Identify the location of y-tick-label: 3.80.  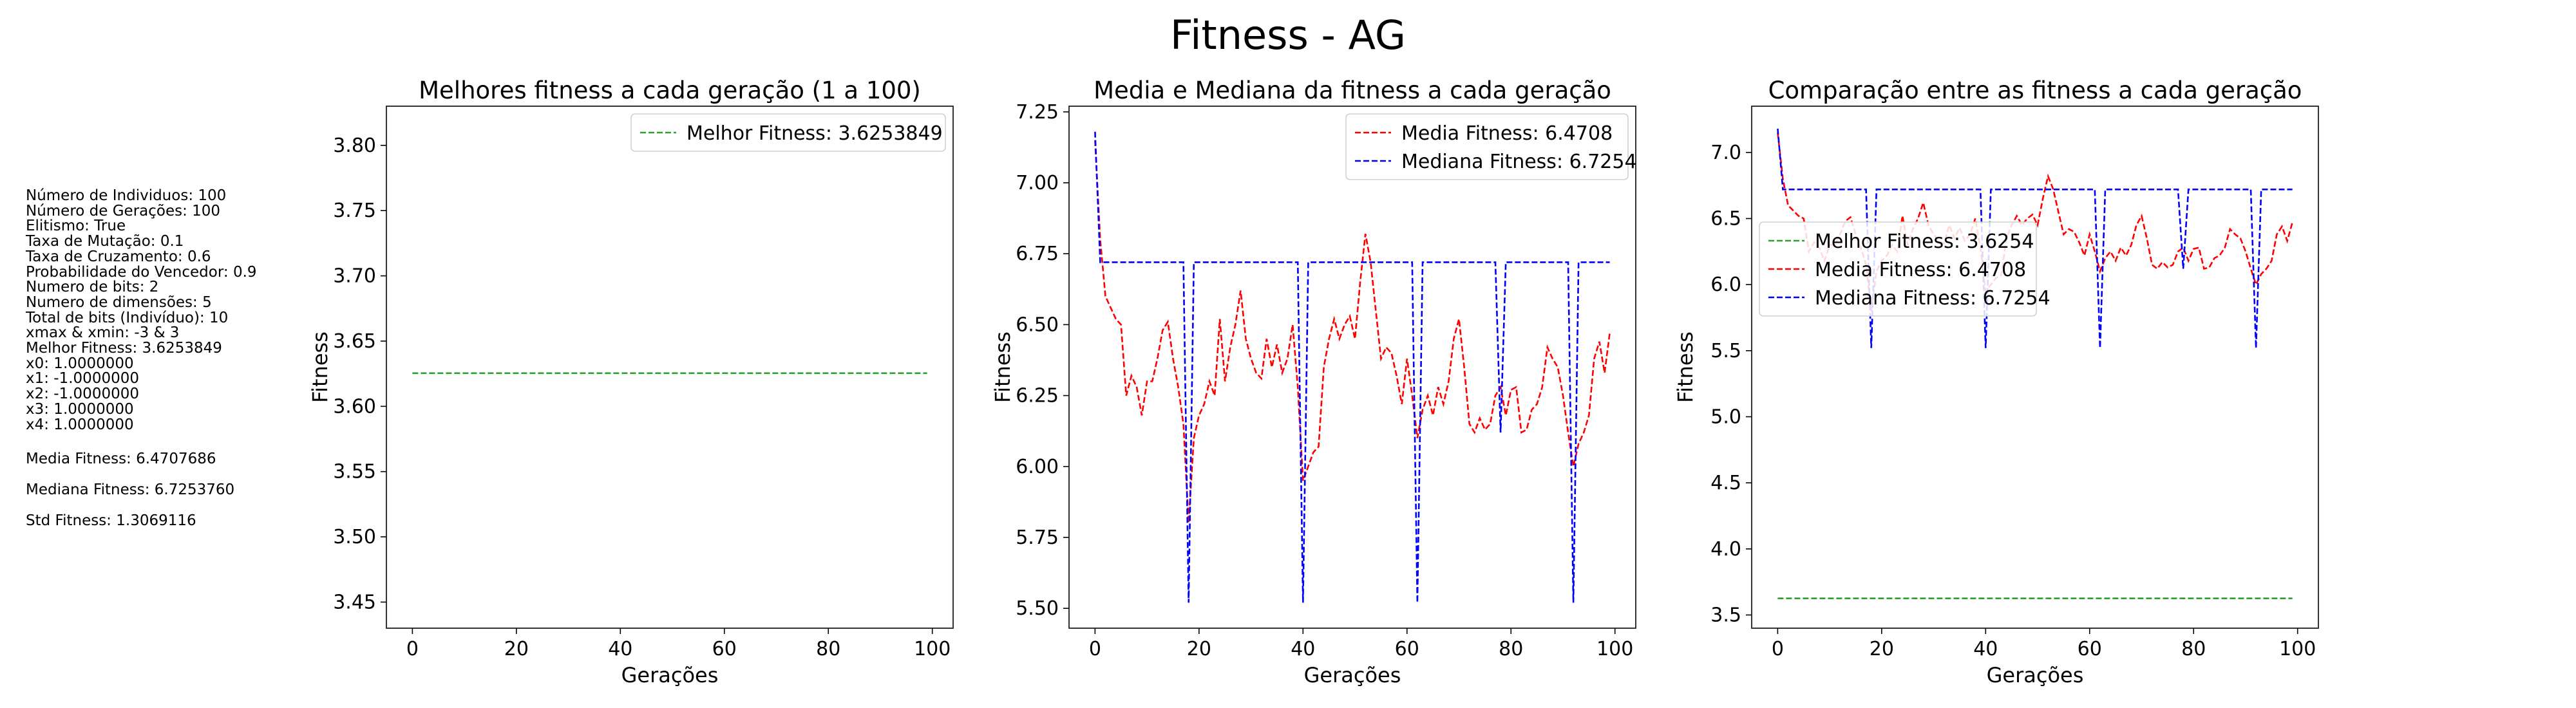
(354, 146).